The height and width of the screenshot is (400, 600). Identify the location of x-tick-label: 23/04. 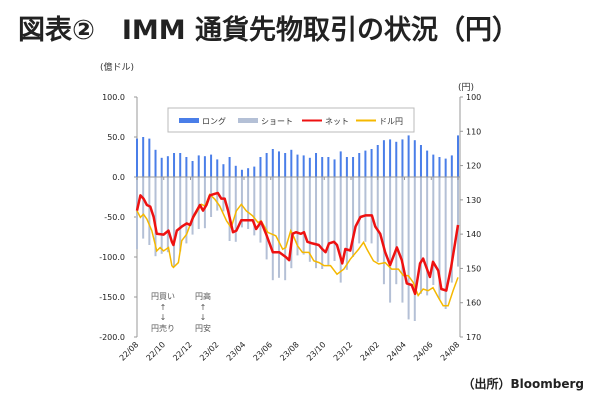
(236, 351).